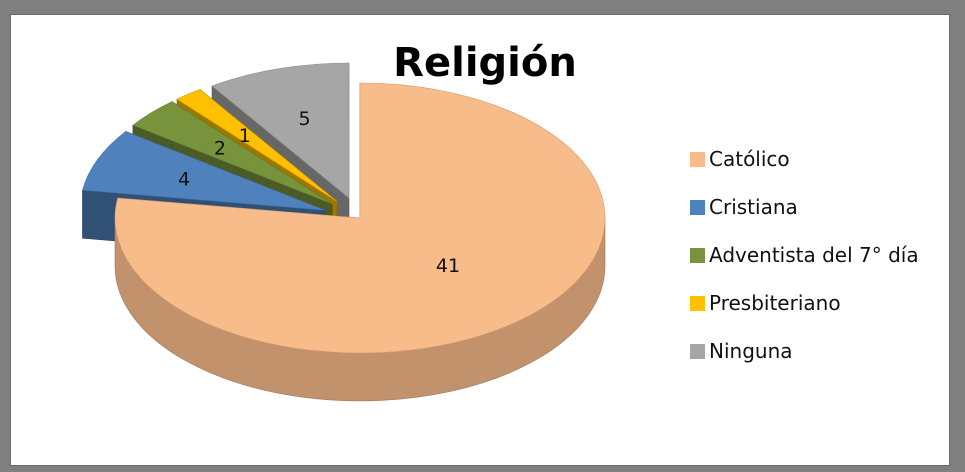 The width and height of the screenshot is (965, 472). What do you see at coordinates (485, 63) in the screenshot?
I see `chart-title: Religión` at bounding box center [485, 63].